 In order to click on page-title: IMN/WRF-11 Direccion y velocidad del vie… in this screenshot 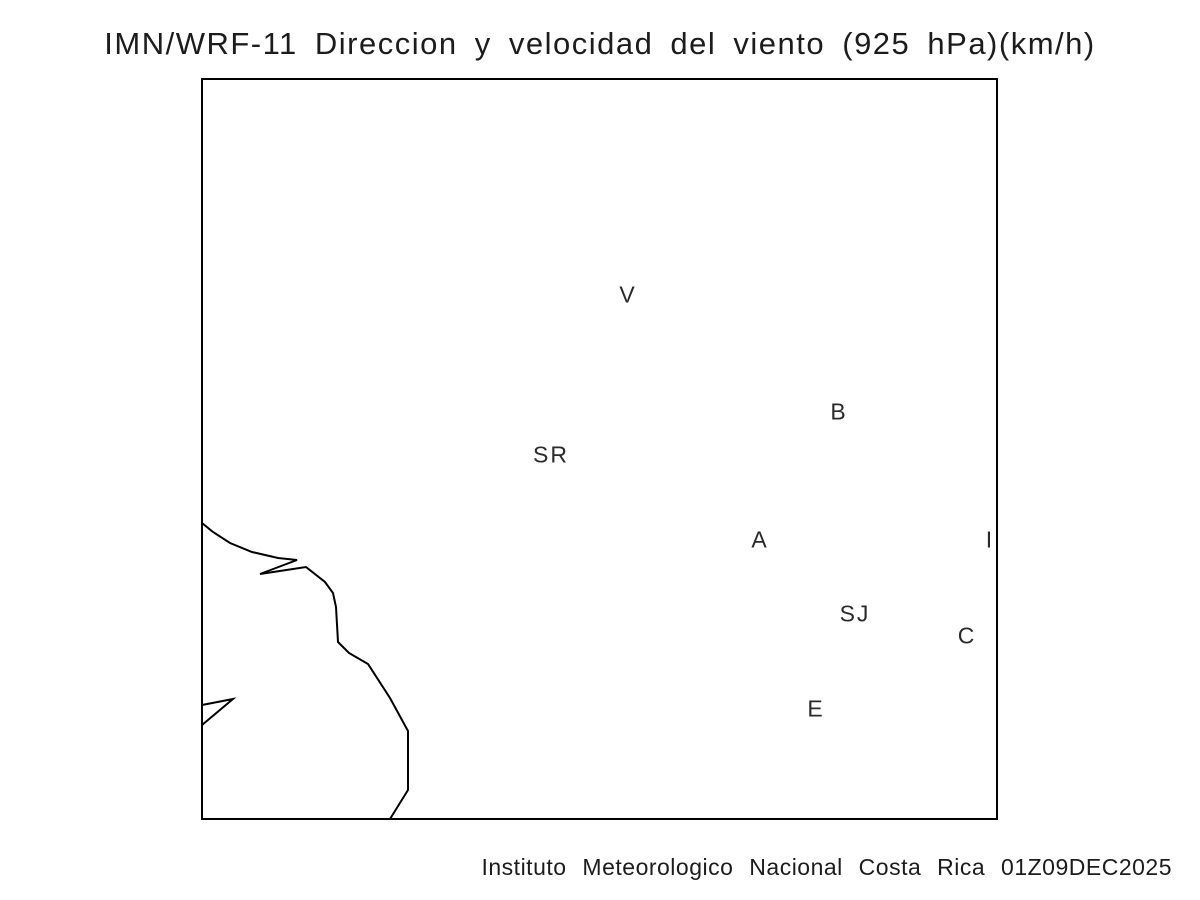, I will do `click(600, 43)`.